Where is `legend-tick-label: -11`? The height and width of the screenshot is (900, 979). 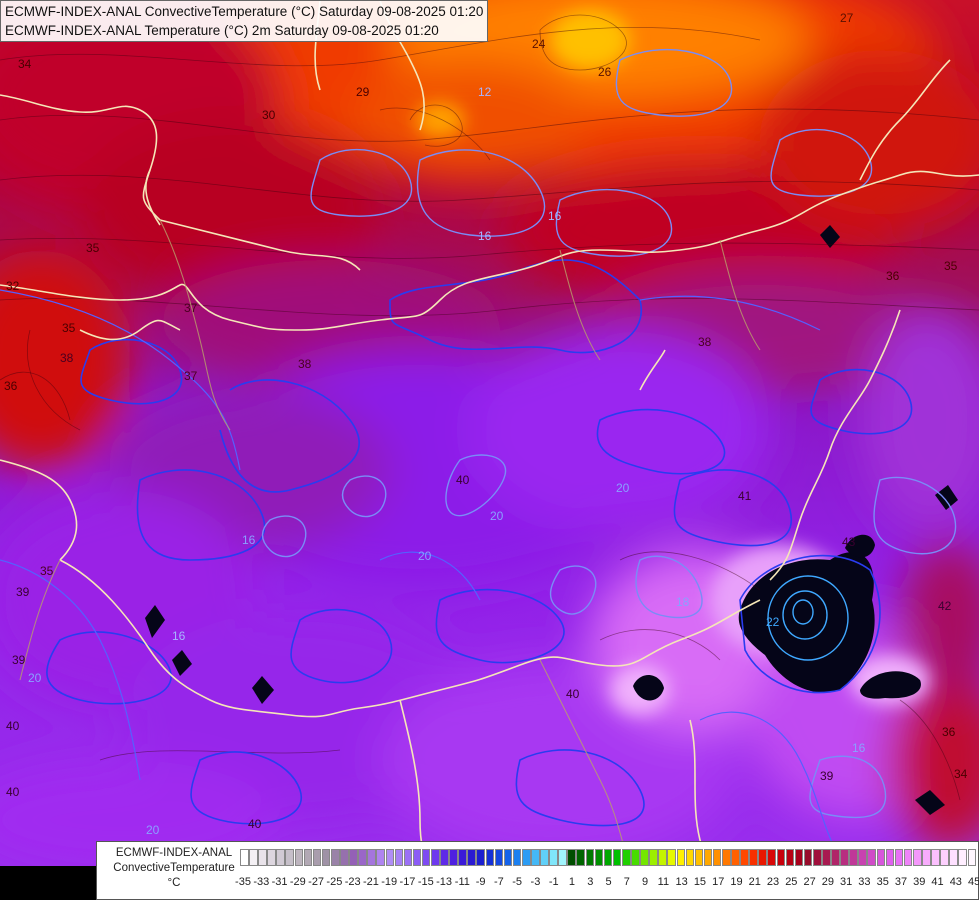
legend-tick-label: -11 is located at coordinates (462, 882).